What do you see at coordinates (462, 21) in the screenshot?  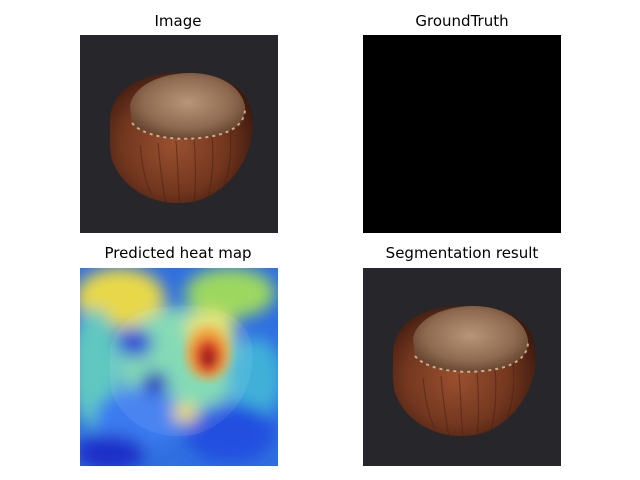 I see `panel-title-groundtruth: GroundTruth` at bounding box center [462, 21].